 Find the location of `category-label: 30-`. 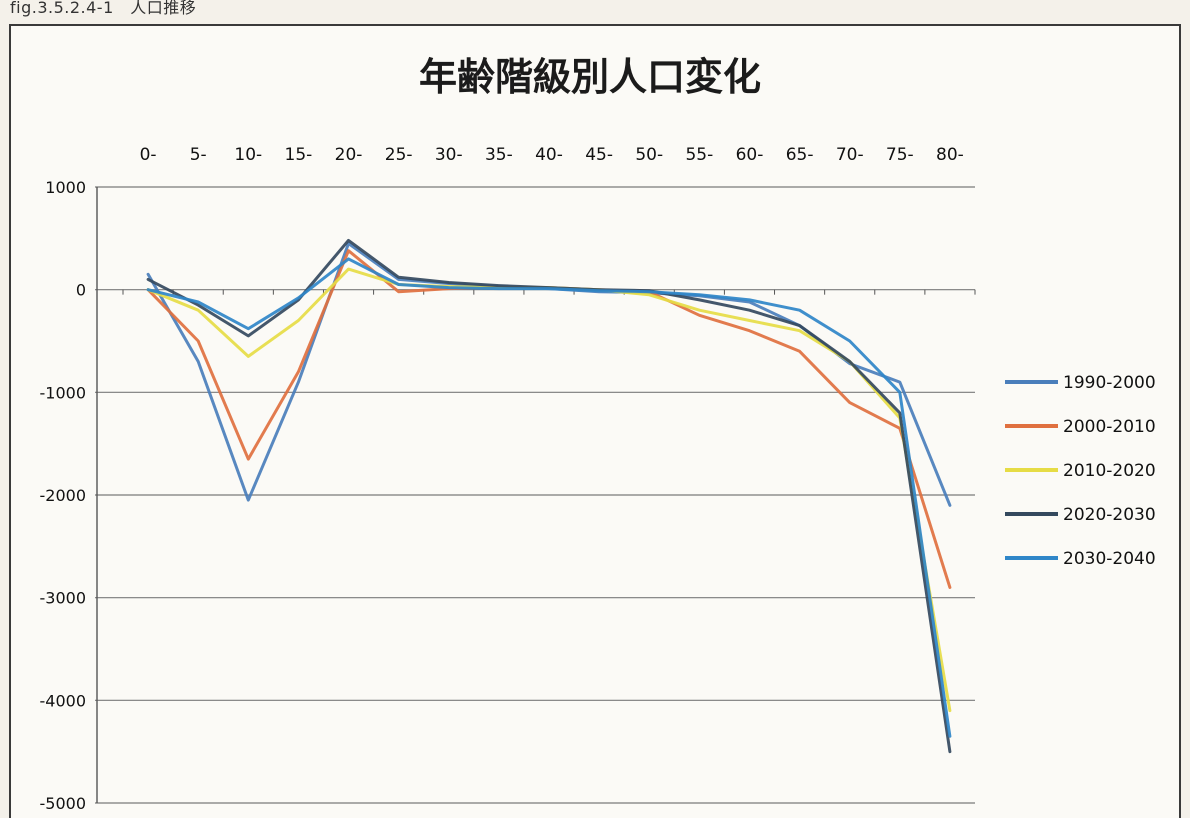

category-label: 30- is located at coordinates (449, 155).